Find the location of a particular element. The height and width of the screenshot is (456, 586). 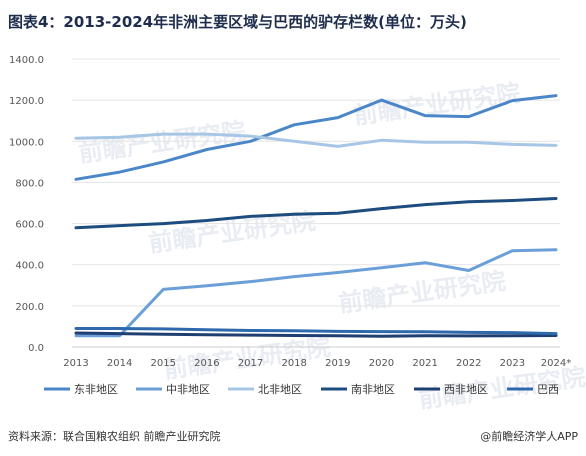

x-tick-label: 2017 is located at coordinates (250, 363).